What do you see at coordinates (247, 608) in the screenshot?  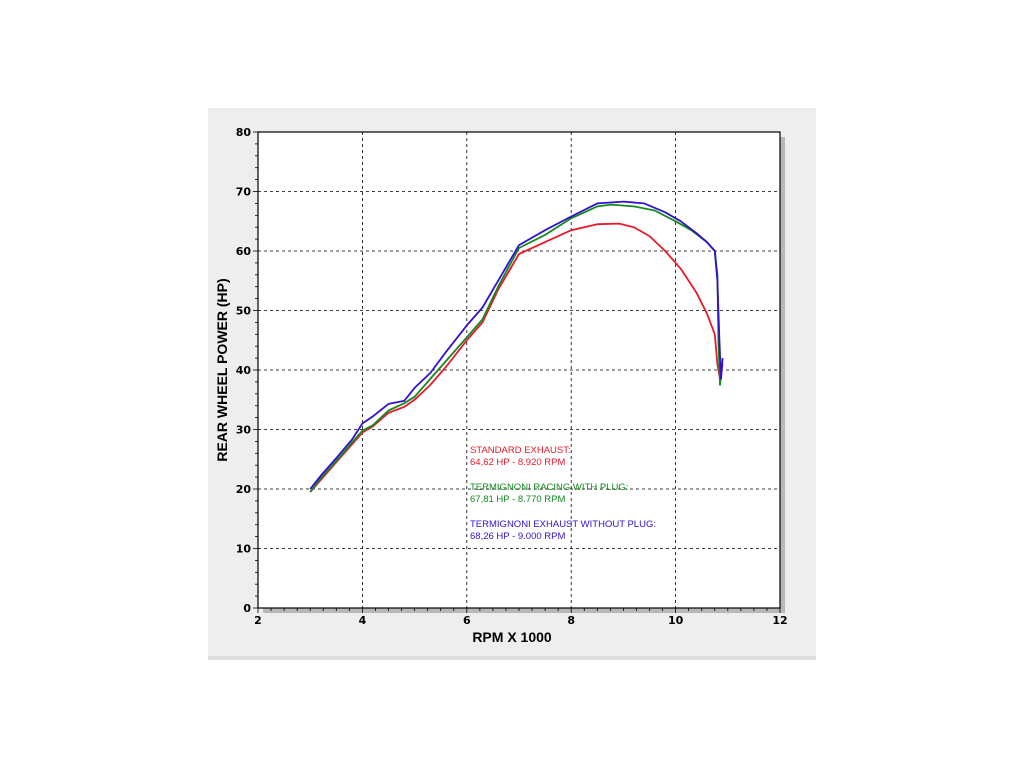 I see `y-tick-label: 0` at bounding box center [247, 608].